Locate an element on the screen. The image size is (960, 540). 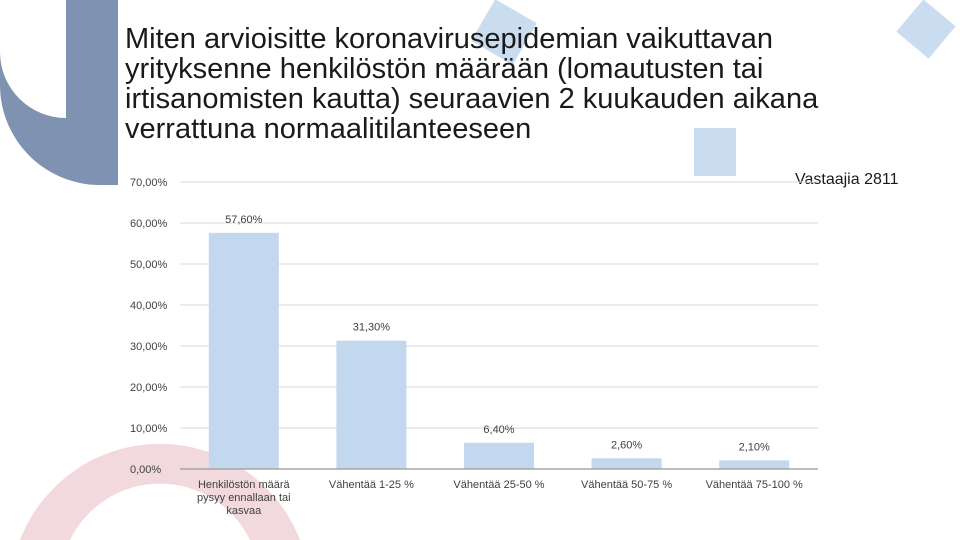
category-label: Vähentää 1-25 % is located at coordinates (371, 485).